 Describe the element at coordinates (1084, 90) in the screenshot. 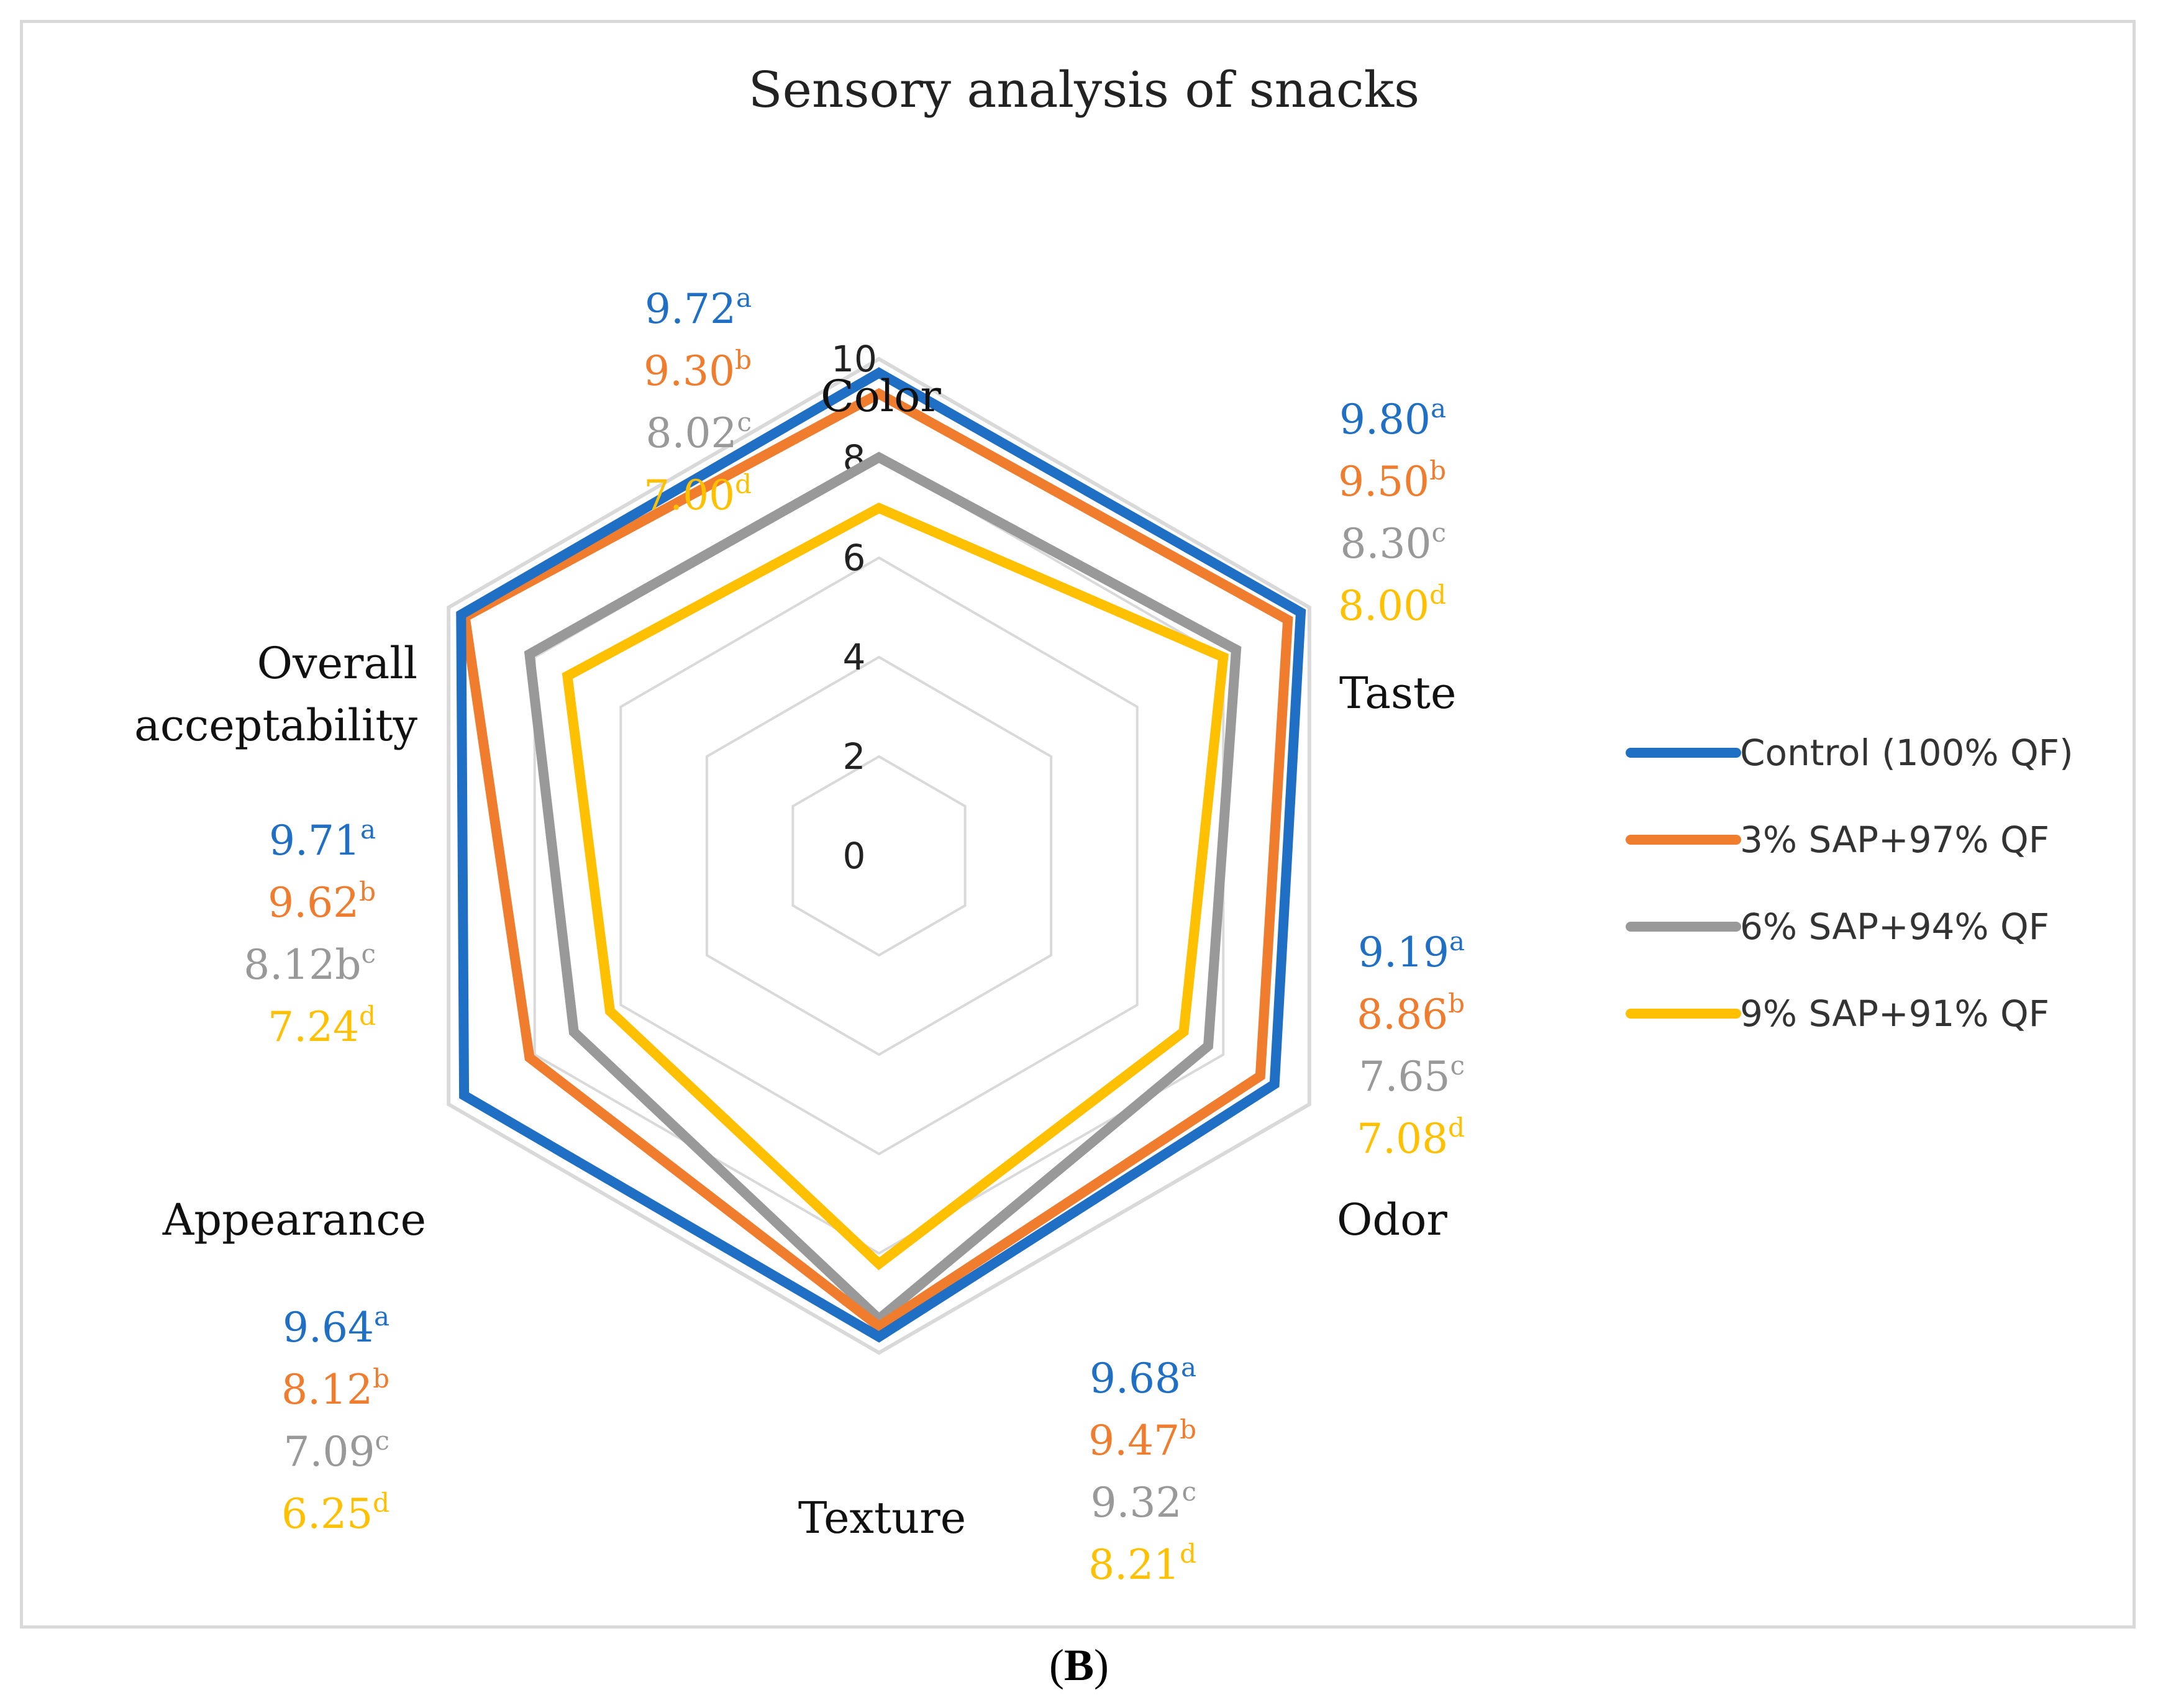

I see `chart-title: Sensory analysis of snacks` at that location.